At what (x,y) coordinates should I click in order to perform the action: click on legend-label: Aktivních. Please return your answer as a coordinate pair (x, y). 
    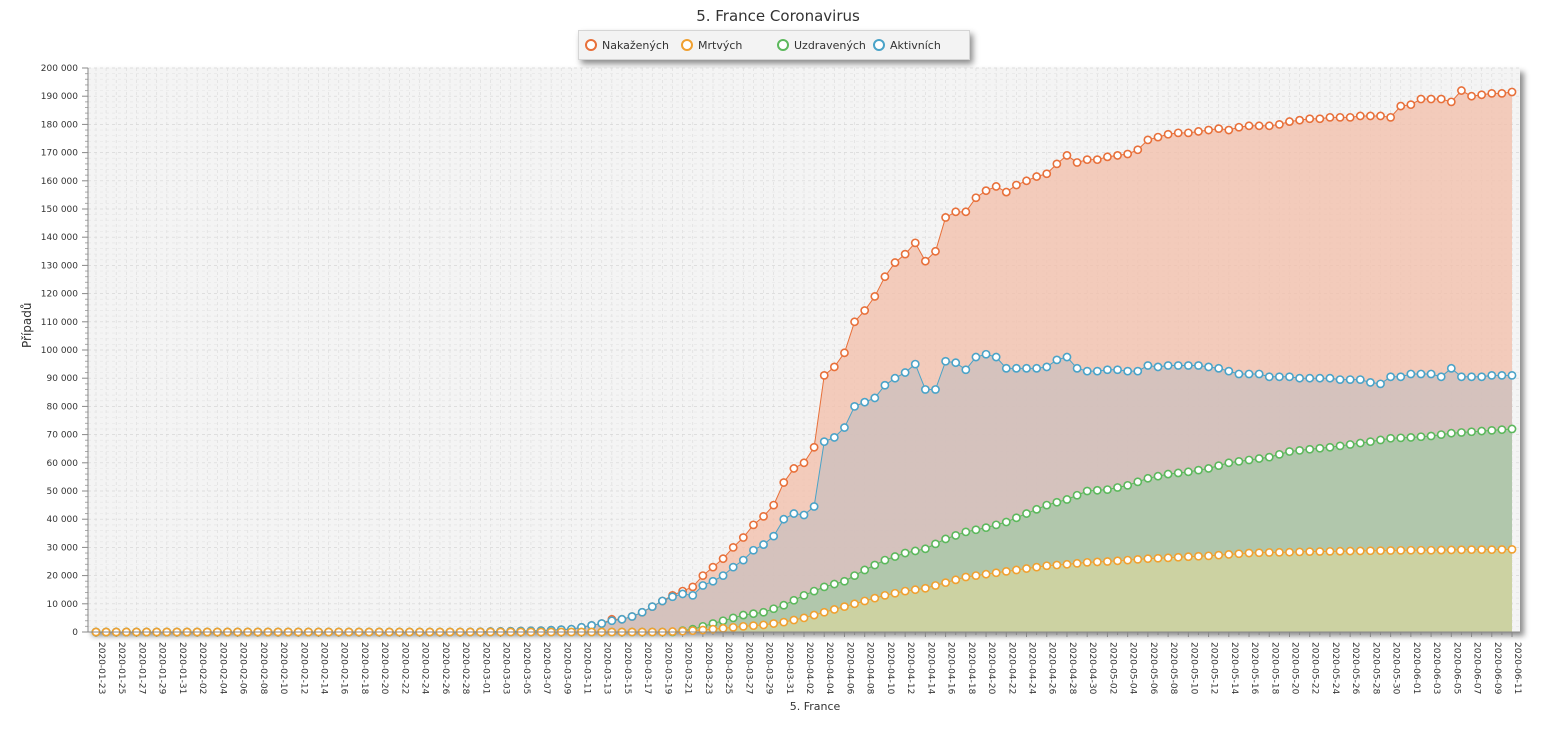
    Looking at the image, I should click on (915, 45).